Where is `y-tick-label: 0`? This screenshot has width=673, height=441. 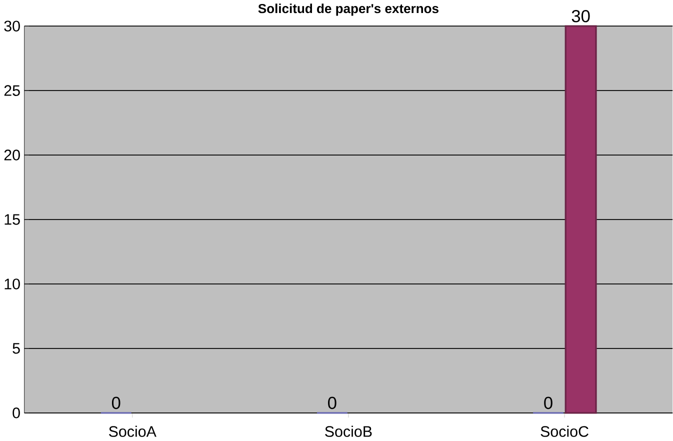 y-tick-label: 0 is located at coordinates (16, 413).